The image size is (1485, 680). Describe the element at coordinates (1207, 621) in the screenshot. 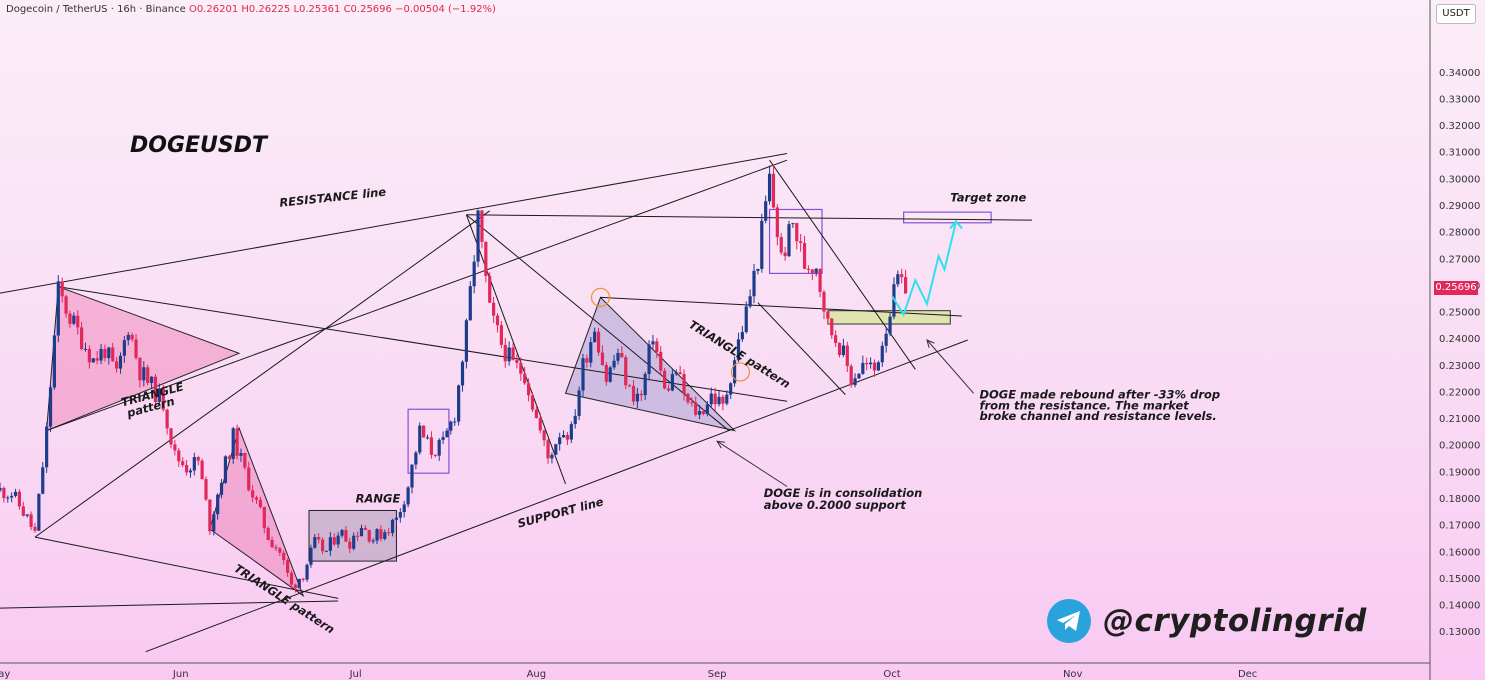

I see `brand-watermark: @cryptolingrid` at that location.